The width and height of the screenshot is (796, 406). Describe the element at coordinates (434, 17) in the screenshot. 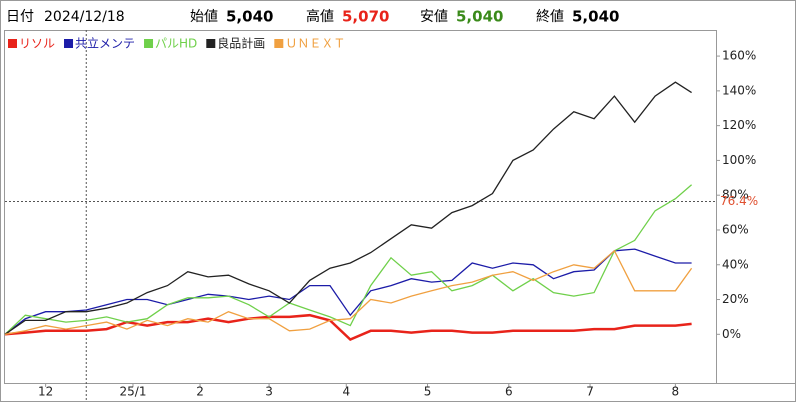

I see `low-label: 安値` at that location.